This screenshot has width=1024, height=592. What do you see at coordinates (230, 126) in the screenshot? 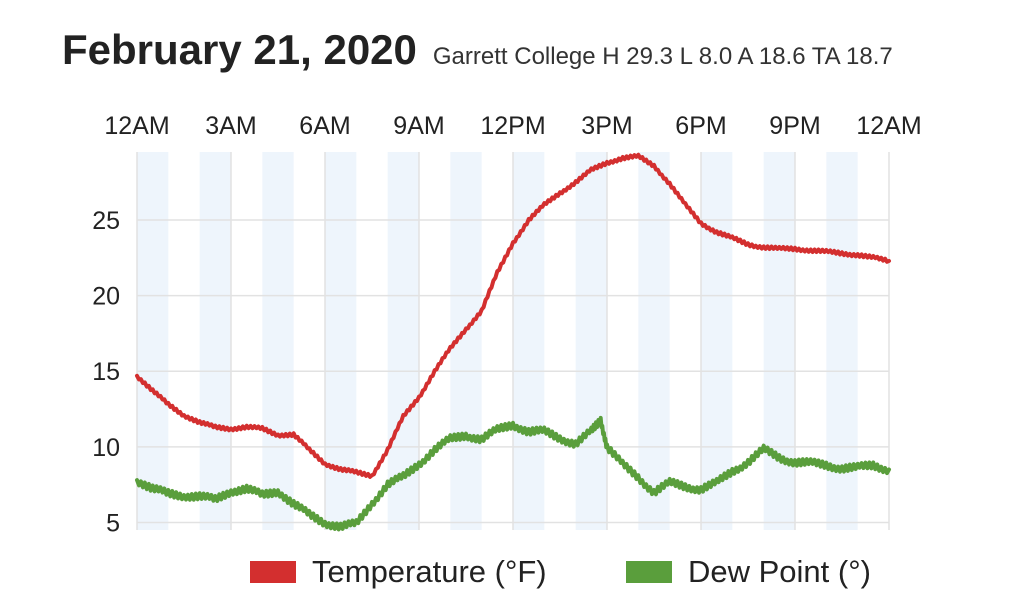
I see `x-tick-label: 3AM` at bounding box center [230, 126].